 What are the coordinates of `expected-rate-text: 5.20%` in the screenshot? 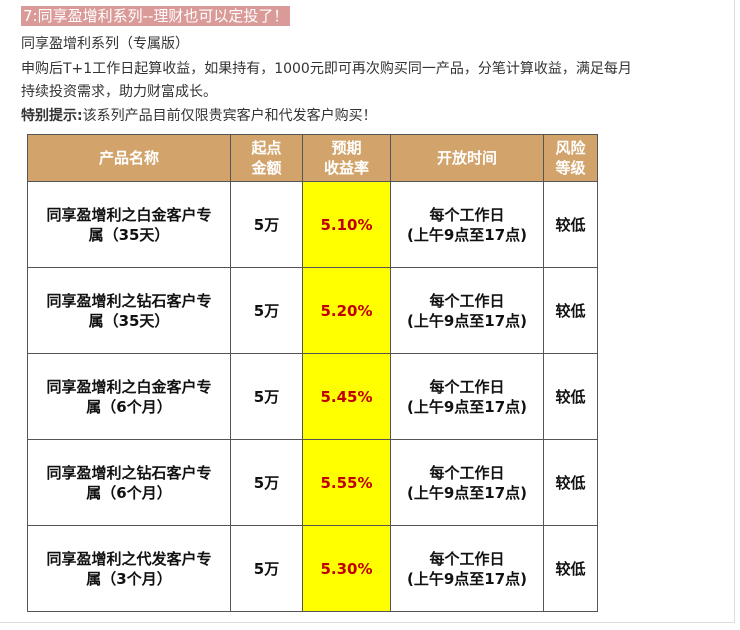 It's located at (346, 310).